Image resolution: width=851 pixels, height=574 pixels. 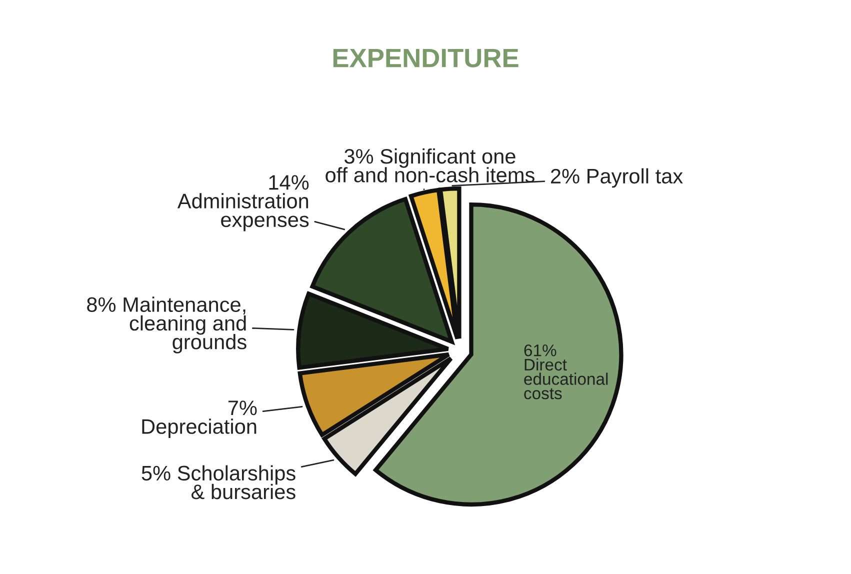 I want to click on data-label: 61%, so click(x=540, y=350).